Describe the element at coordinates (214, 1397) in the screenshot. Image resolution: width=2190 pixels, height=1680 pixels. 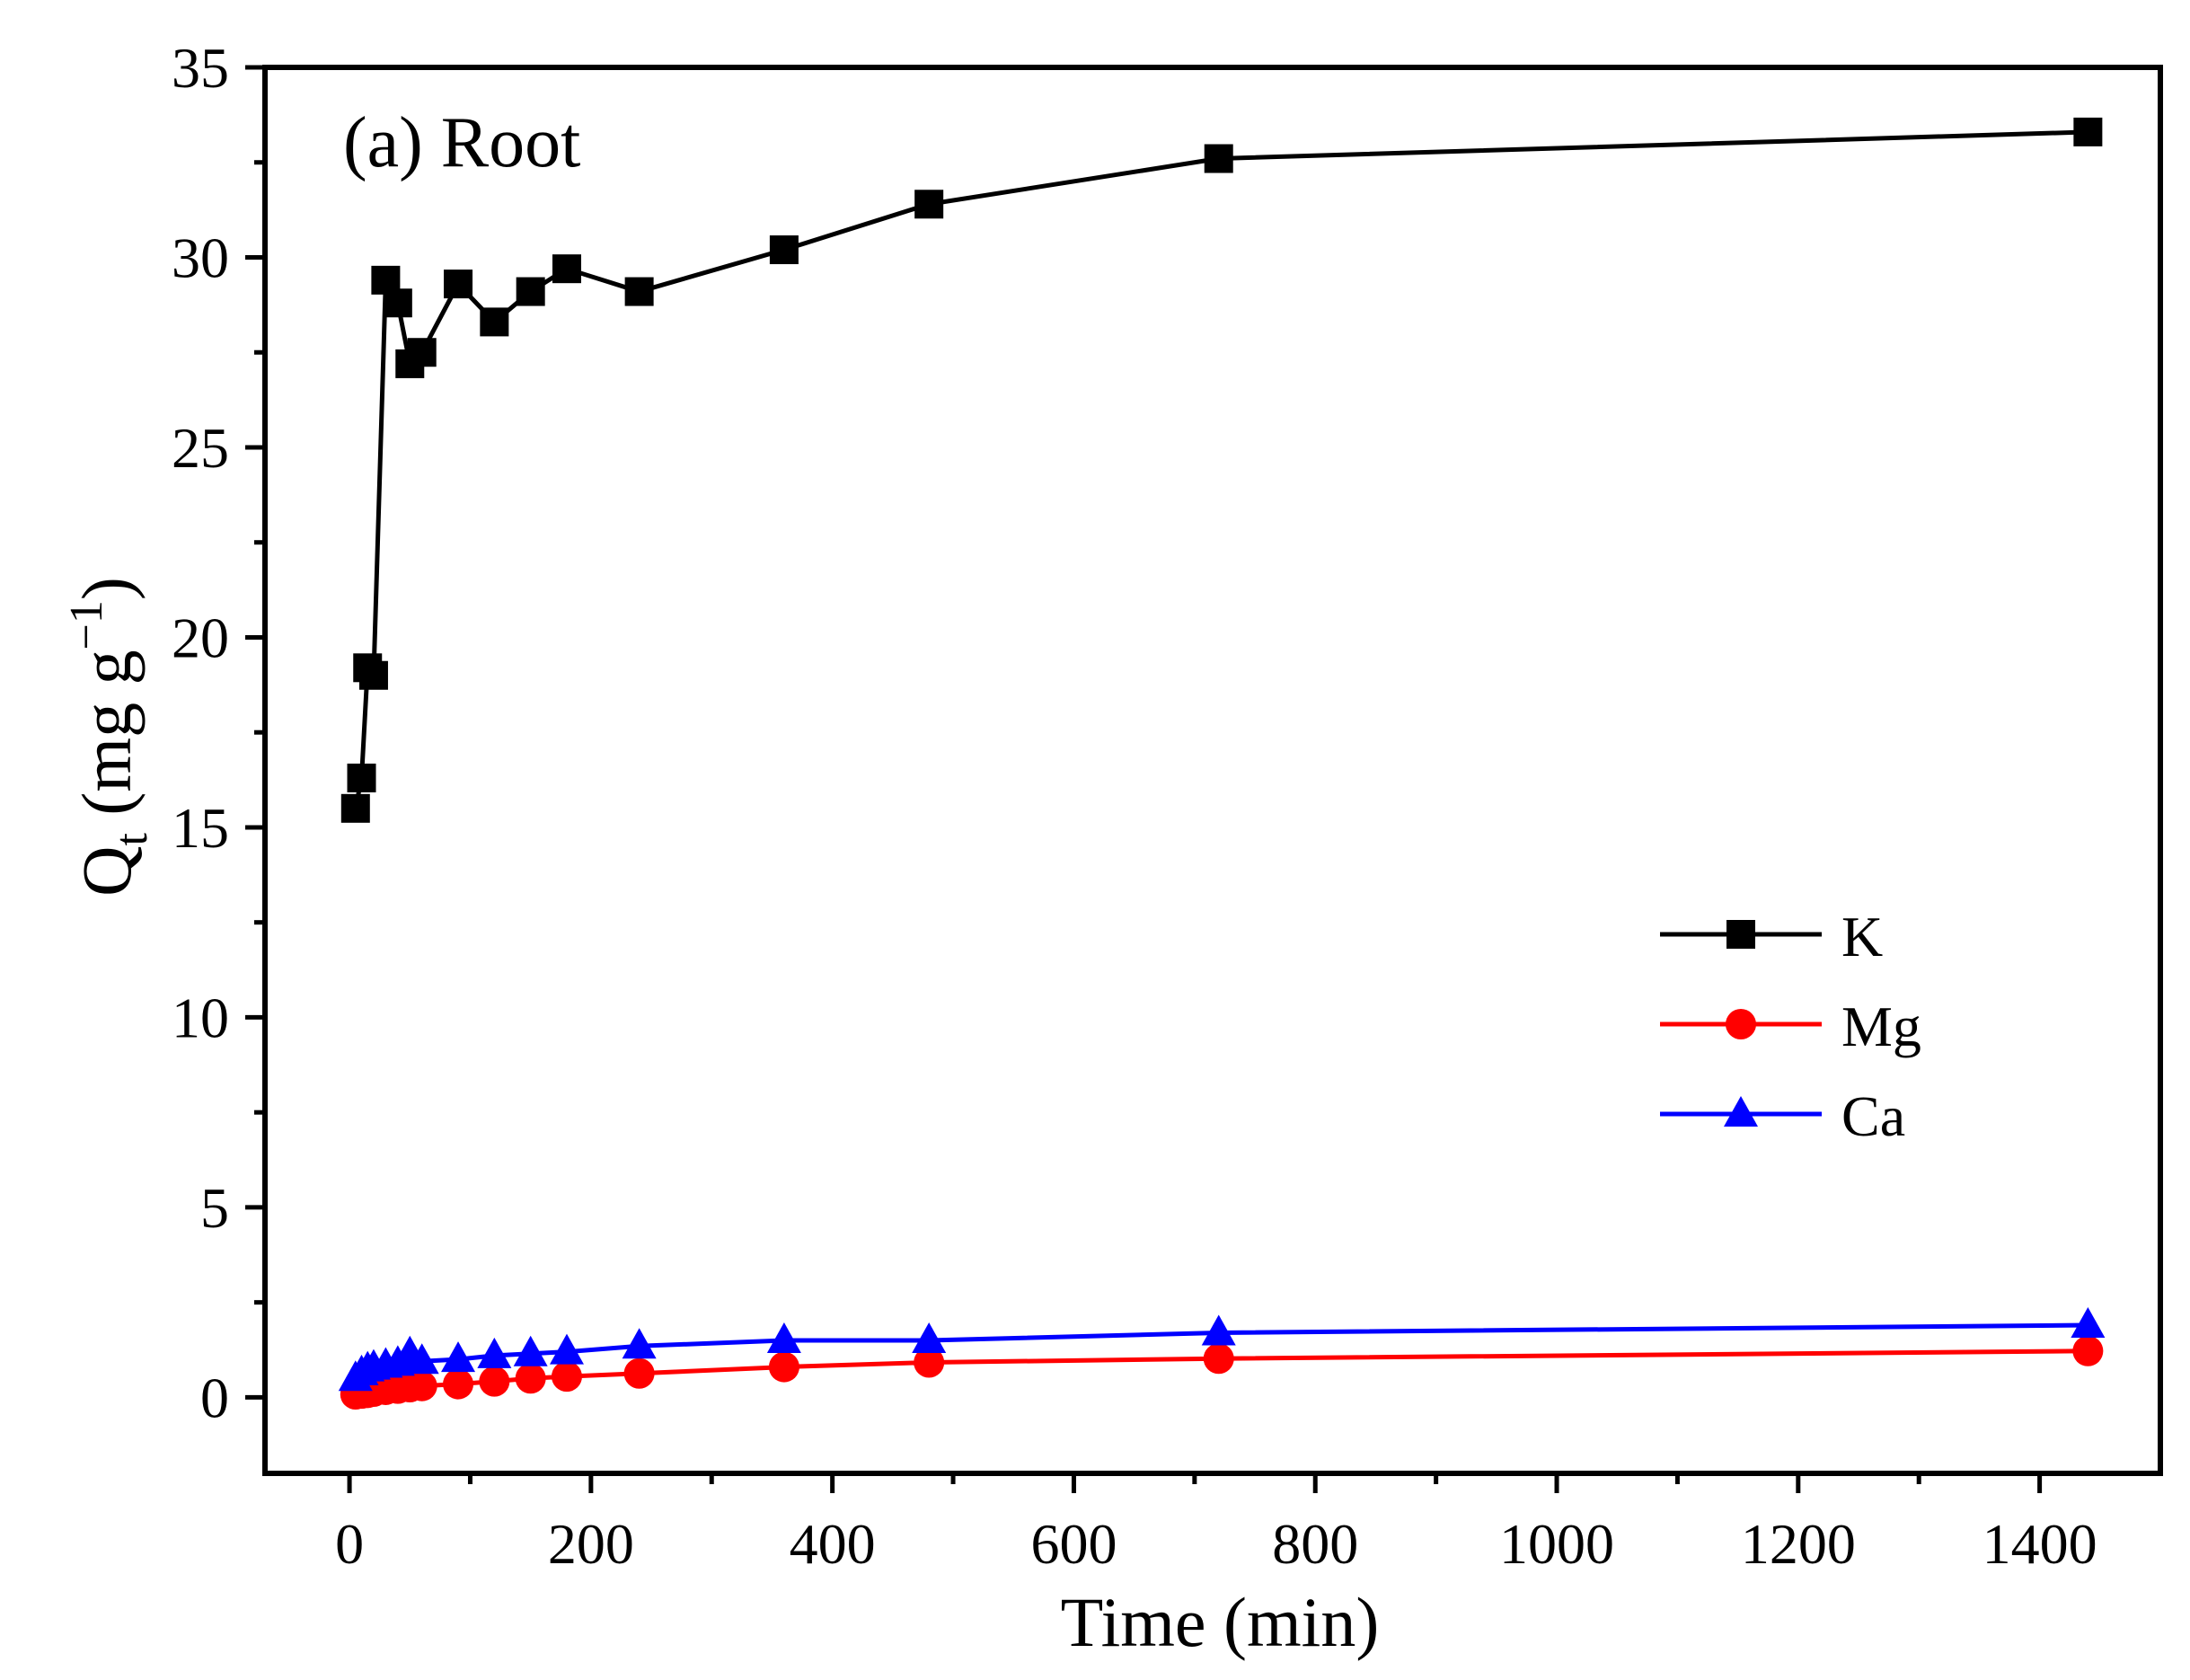
I see `y-tick-label: 0` at that location.